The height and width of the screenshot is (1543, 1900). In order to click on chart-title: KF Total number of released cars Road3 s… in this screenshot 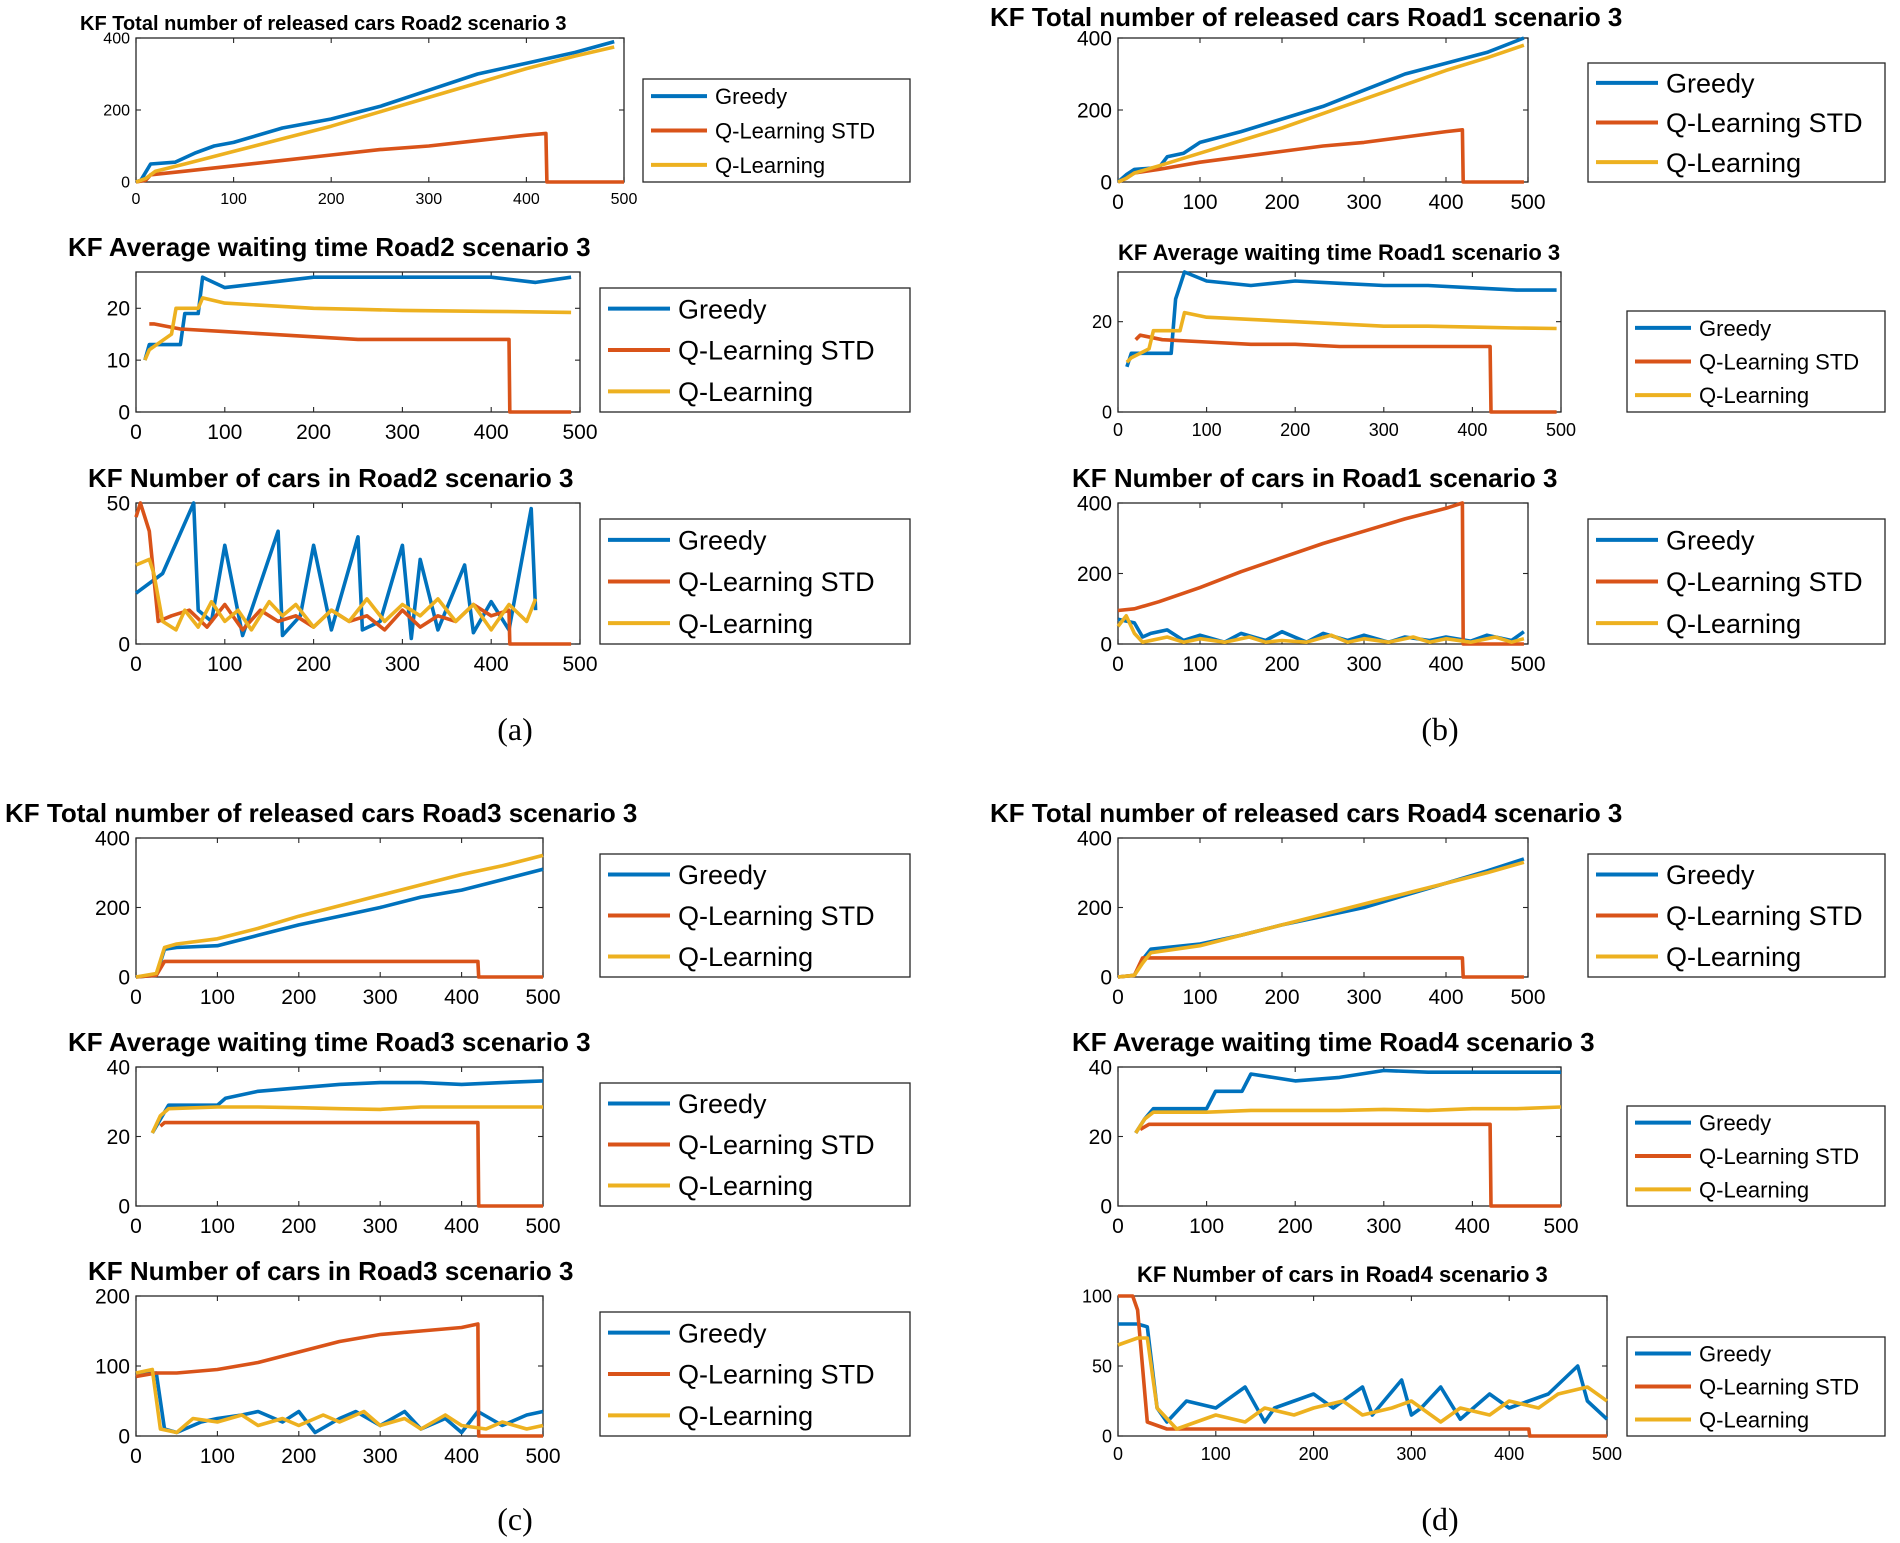, I will do `click(321, 813)`.